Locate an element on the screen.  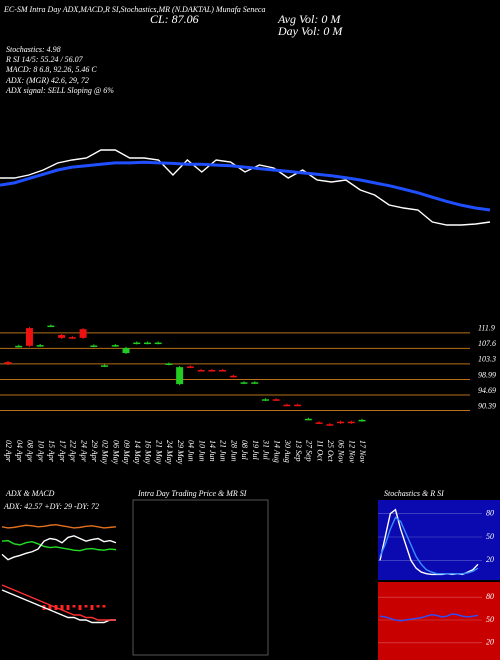
x-tick-label: 04 Apr is located at coordinates (19, 451).